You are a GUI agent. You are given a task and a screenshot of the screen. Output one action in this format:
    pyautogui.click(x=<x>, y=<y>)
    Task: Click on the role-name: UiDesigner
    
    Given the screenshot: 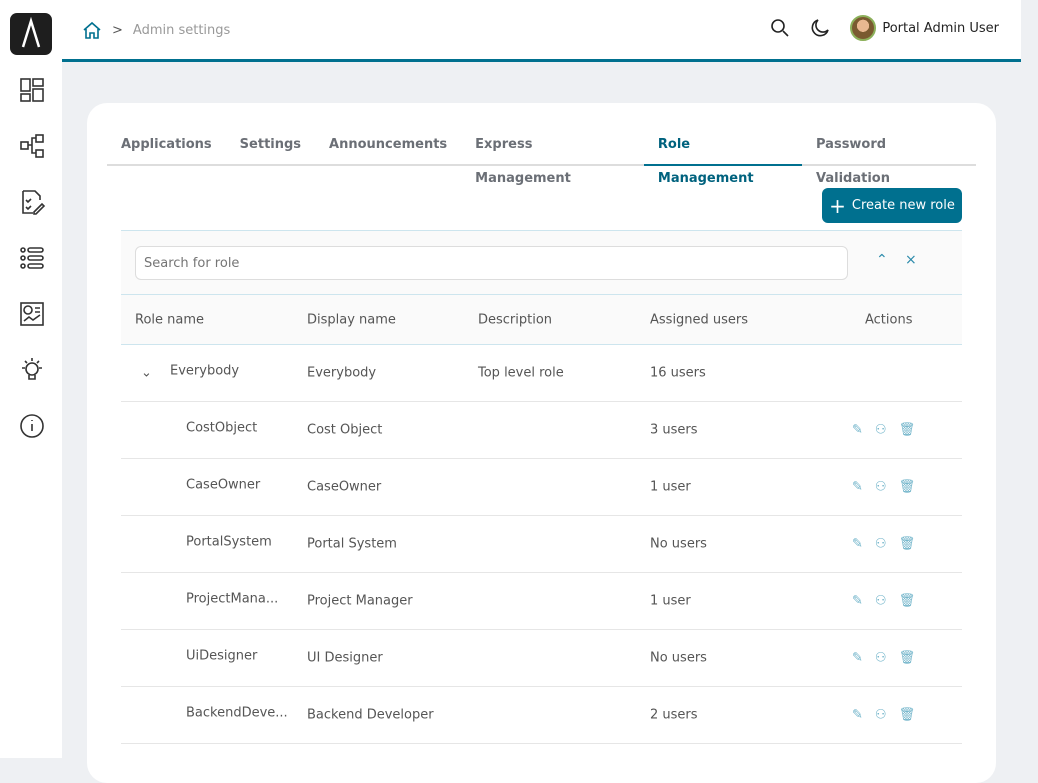 What is the action you would take?
    pyautogui.click(x=222, y=656)
    